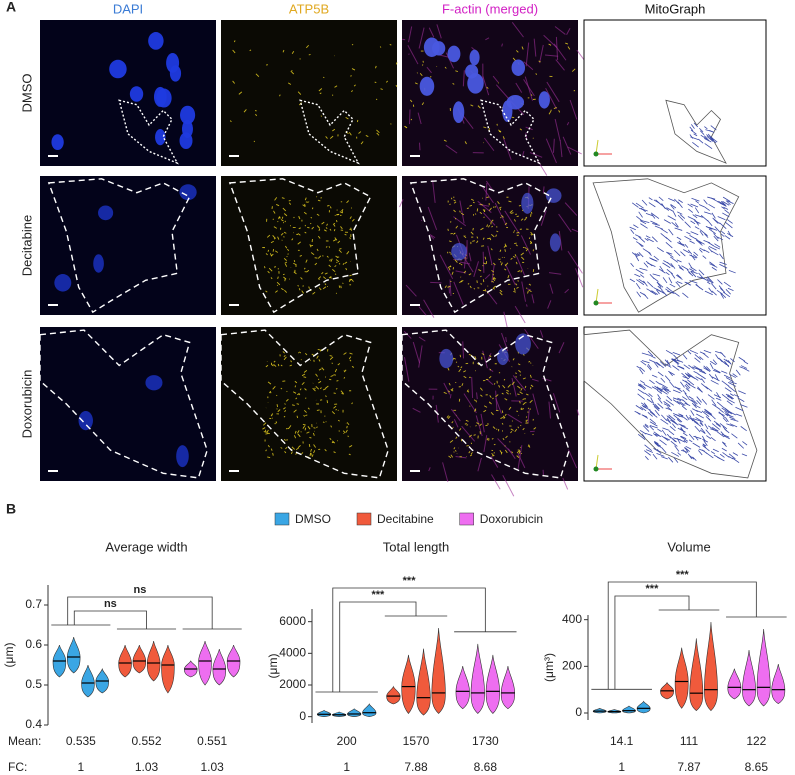  What do you see at coordinates (378, 595) in the screenshot?
I see `significance-label: ***` at bounding box center [378, 595].